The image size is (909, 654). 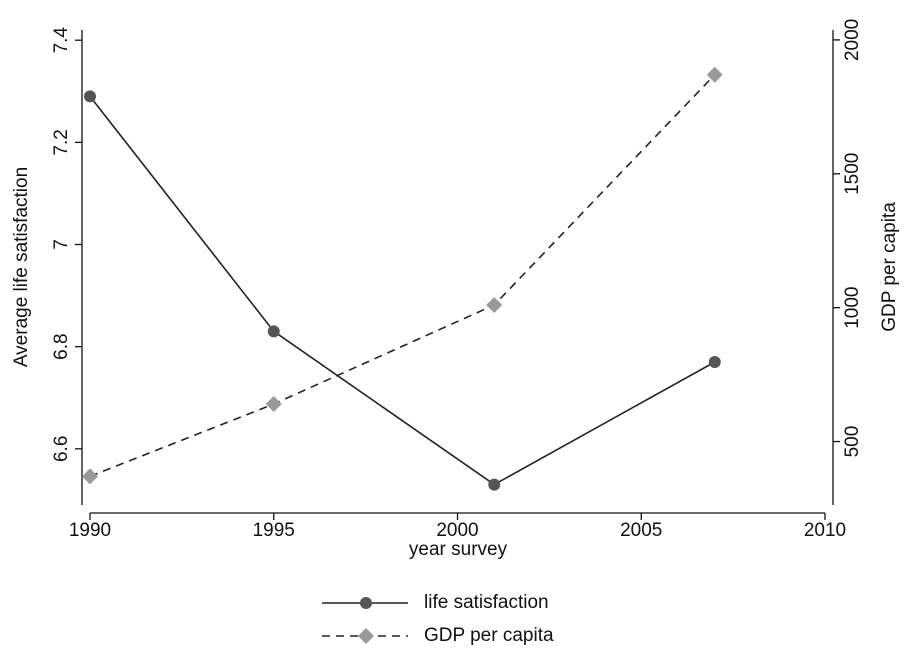 I want to click on x-axis-title: year survey, so click(x=458, y=549).